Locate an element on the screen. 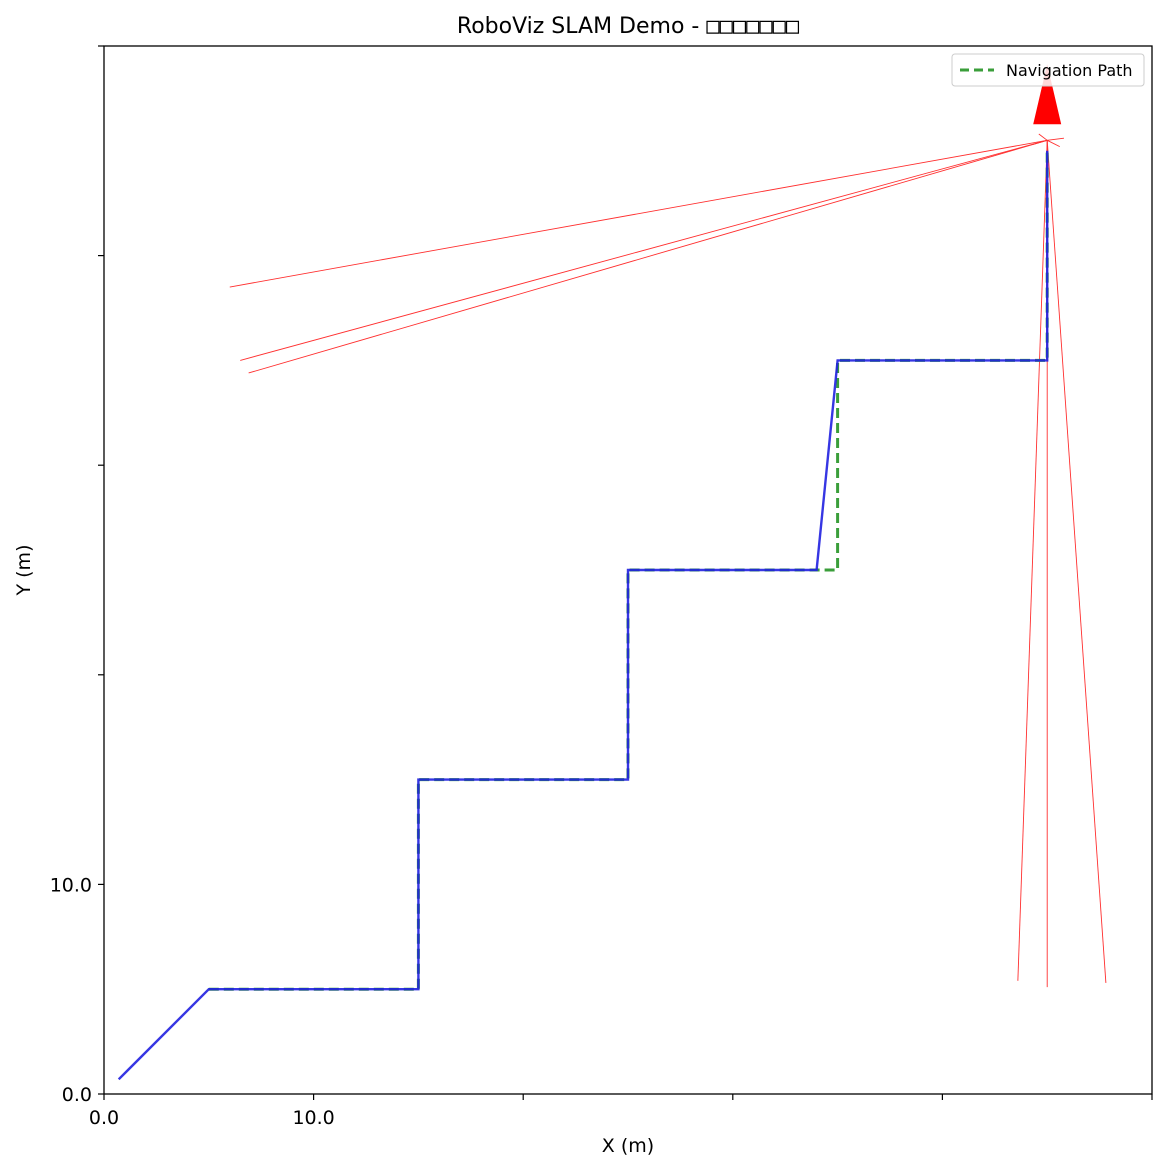 The image size is (1167, 1172). x-axis-label: X (m) is located at coordinates (628, 1146).